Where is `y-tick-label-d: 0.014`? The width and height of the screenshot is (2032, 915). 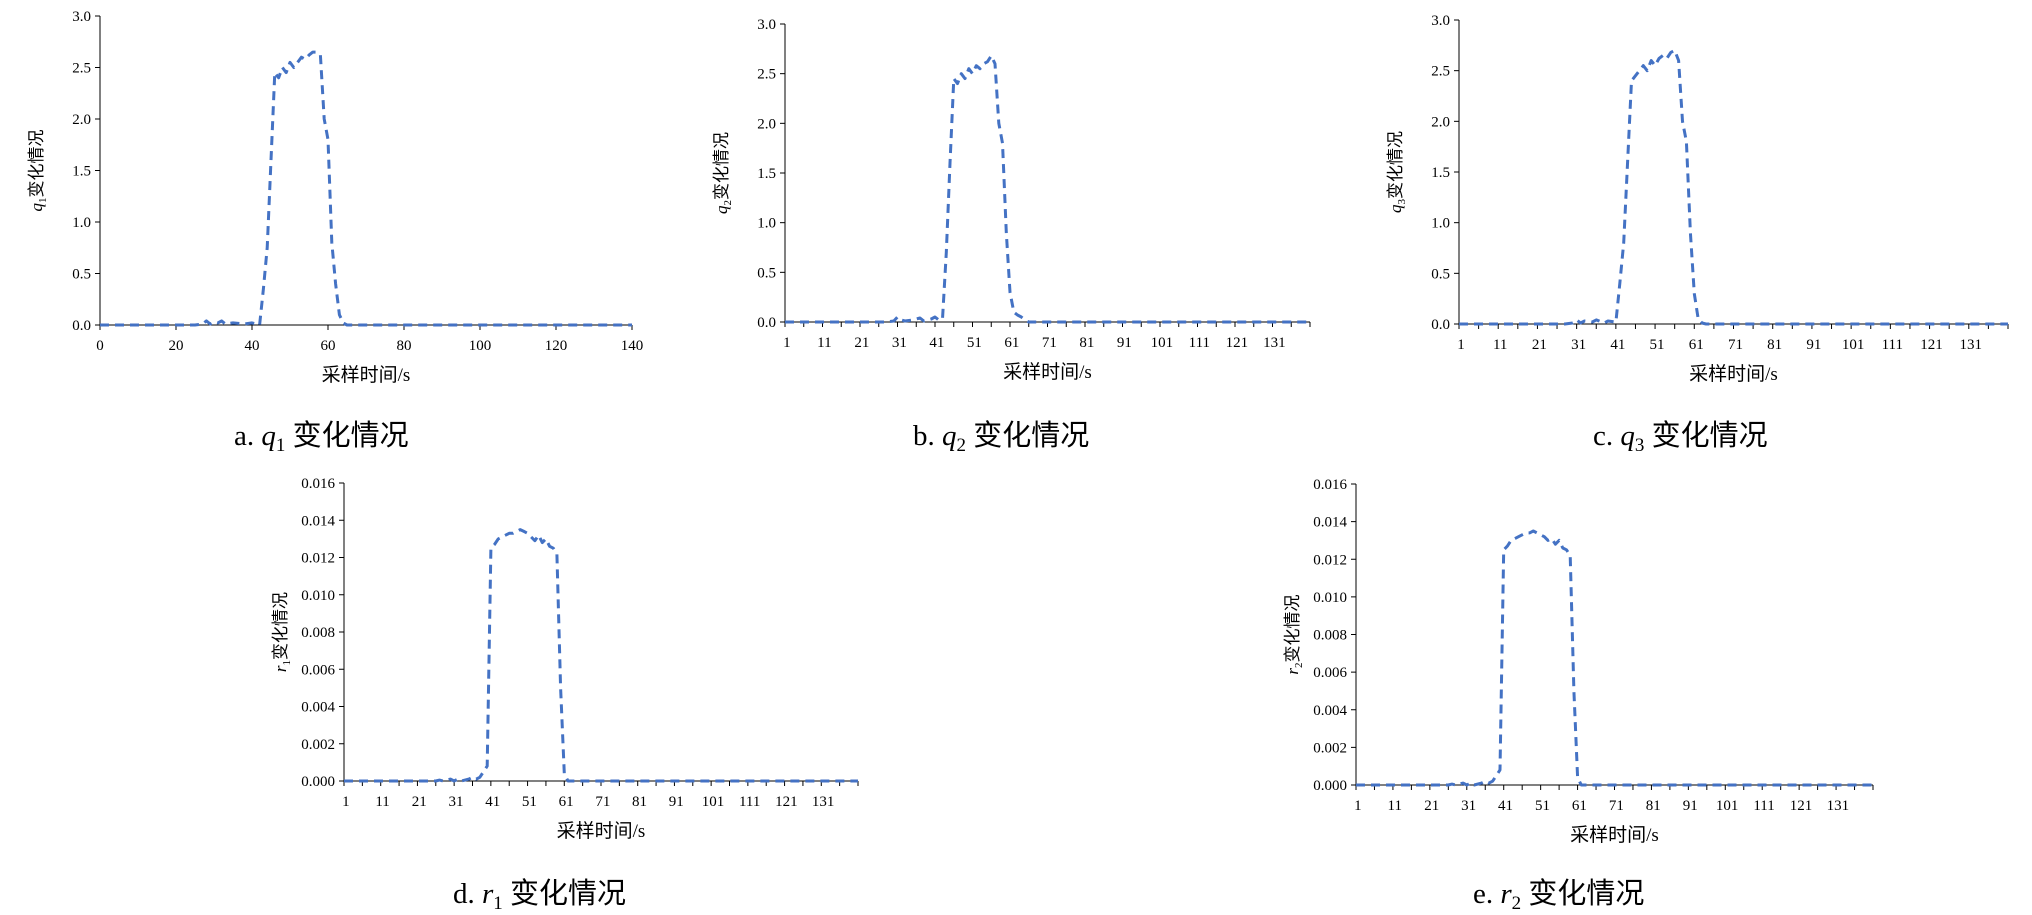
y-tick-label-d: 0.014 is located at coordinates (318, 521).